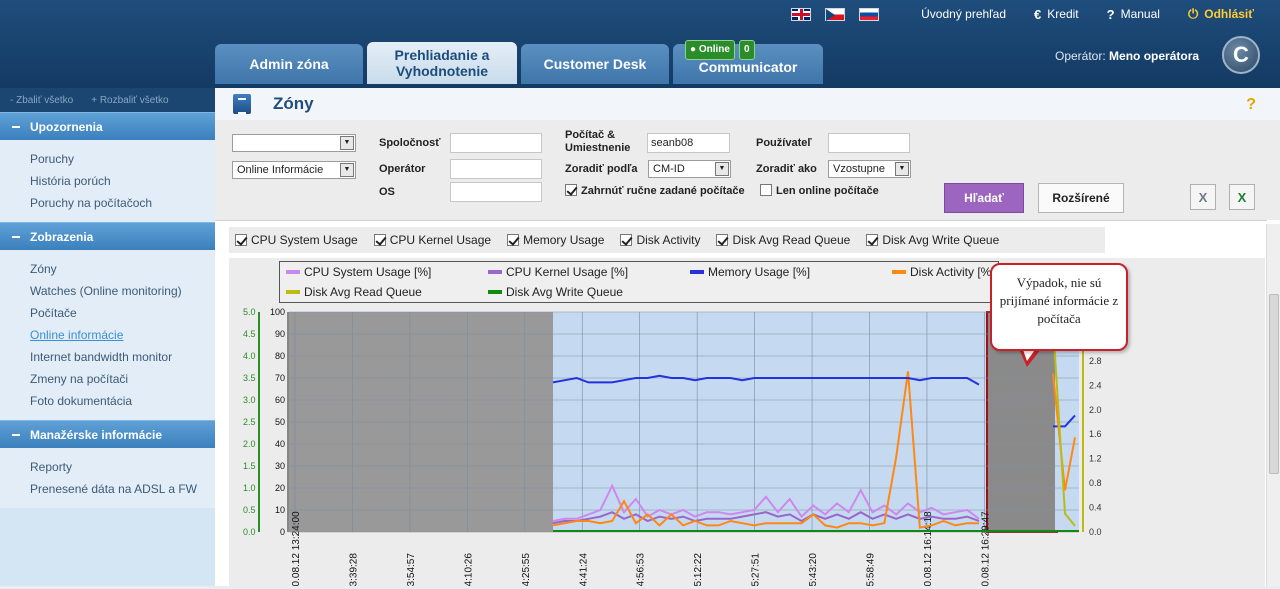 The image size is (1280, 589). I want to click on y-tick-label-primary: 30, so click(280, 466).